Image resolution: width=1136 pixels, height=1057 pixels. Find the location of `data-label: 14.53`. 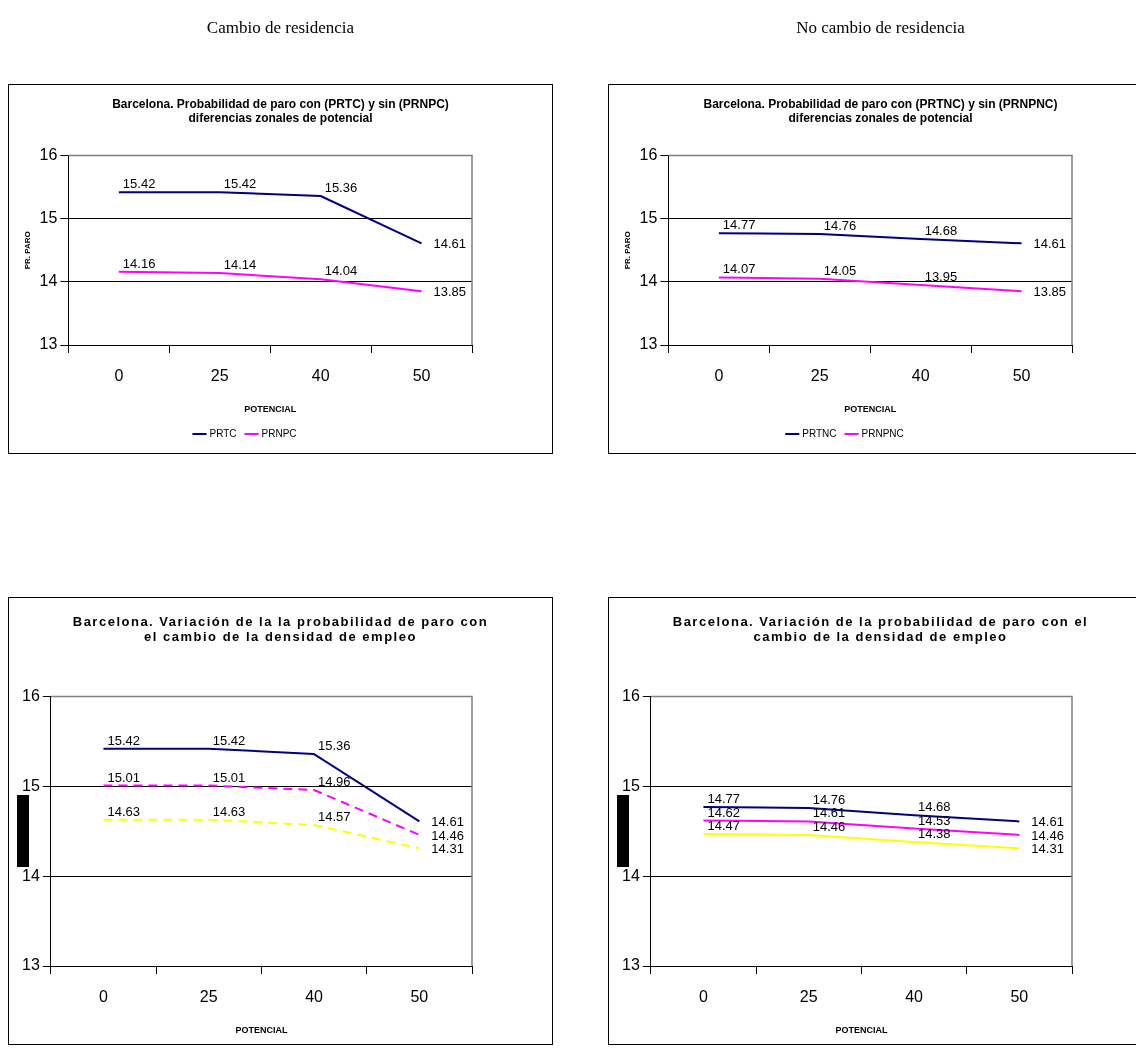

data-label: 14.53 is located at coordinates (934, 820).